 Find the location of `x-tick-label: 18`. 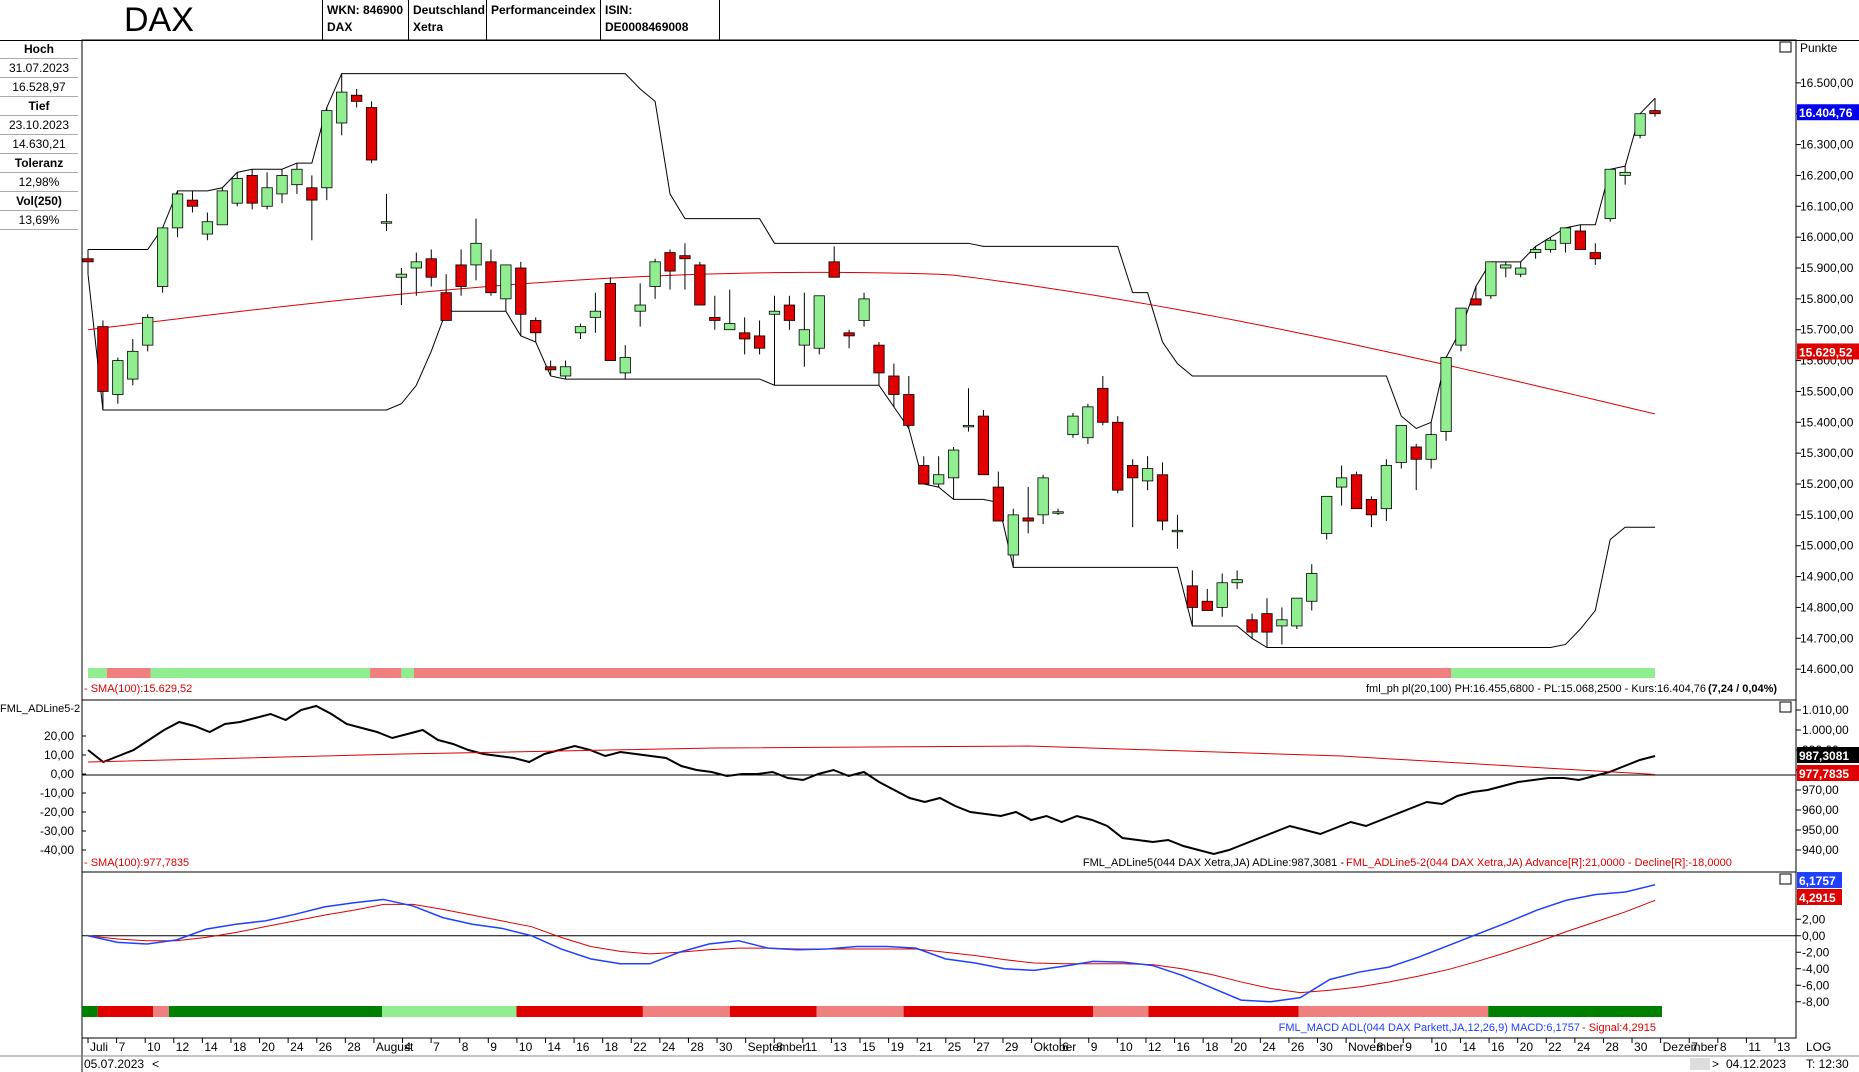

x-tick-label: 18 is located at coordinates (1212, 1047).